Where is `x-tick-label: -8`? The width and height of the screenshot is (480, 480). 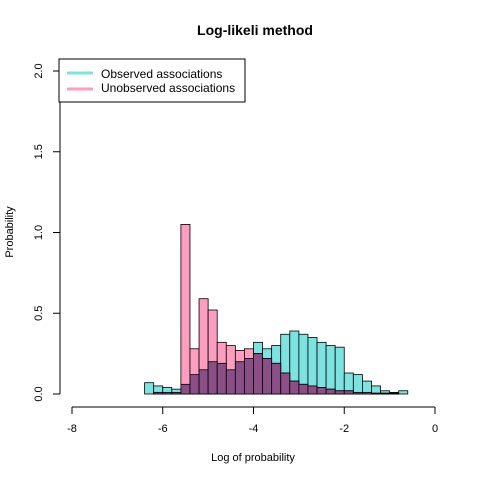 x-tick-label: -8 is located at coordinates (72, 429).